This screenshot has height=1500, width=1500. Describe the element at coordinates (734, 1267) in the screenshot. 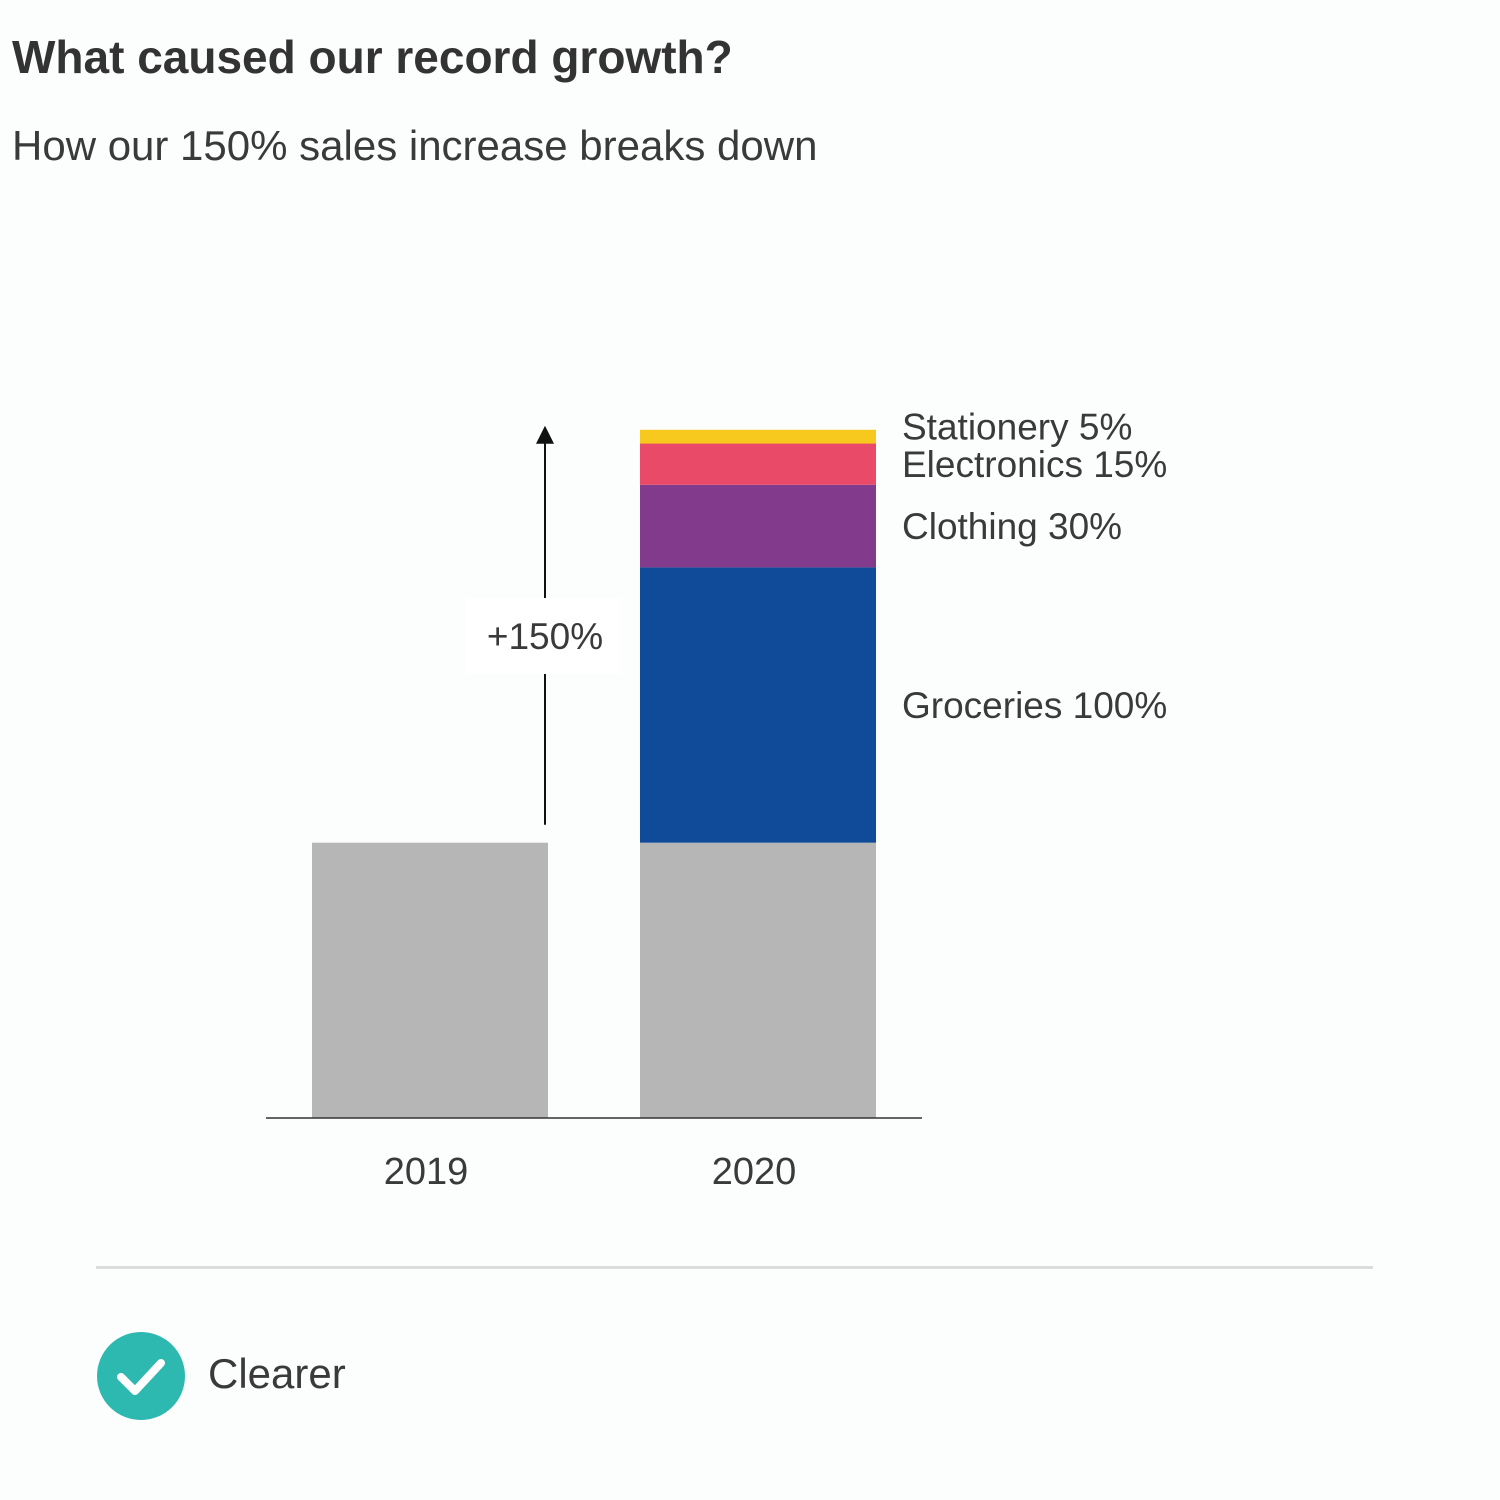

I see `divider` at that location.